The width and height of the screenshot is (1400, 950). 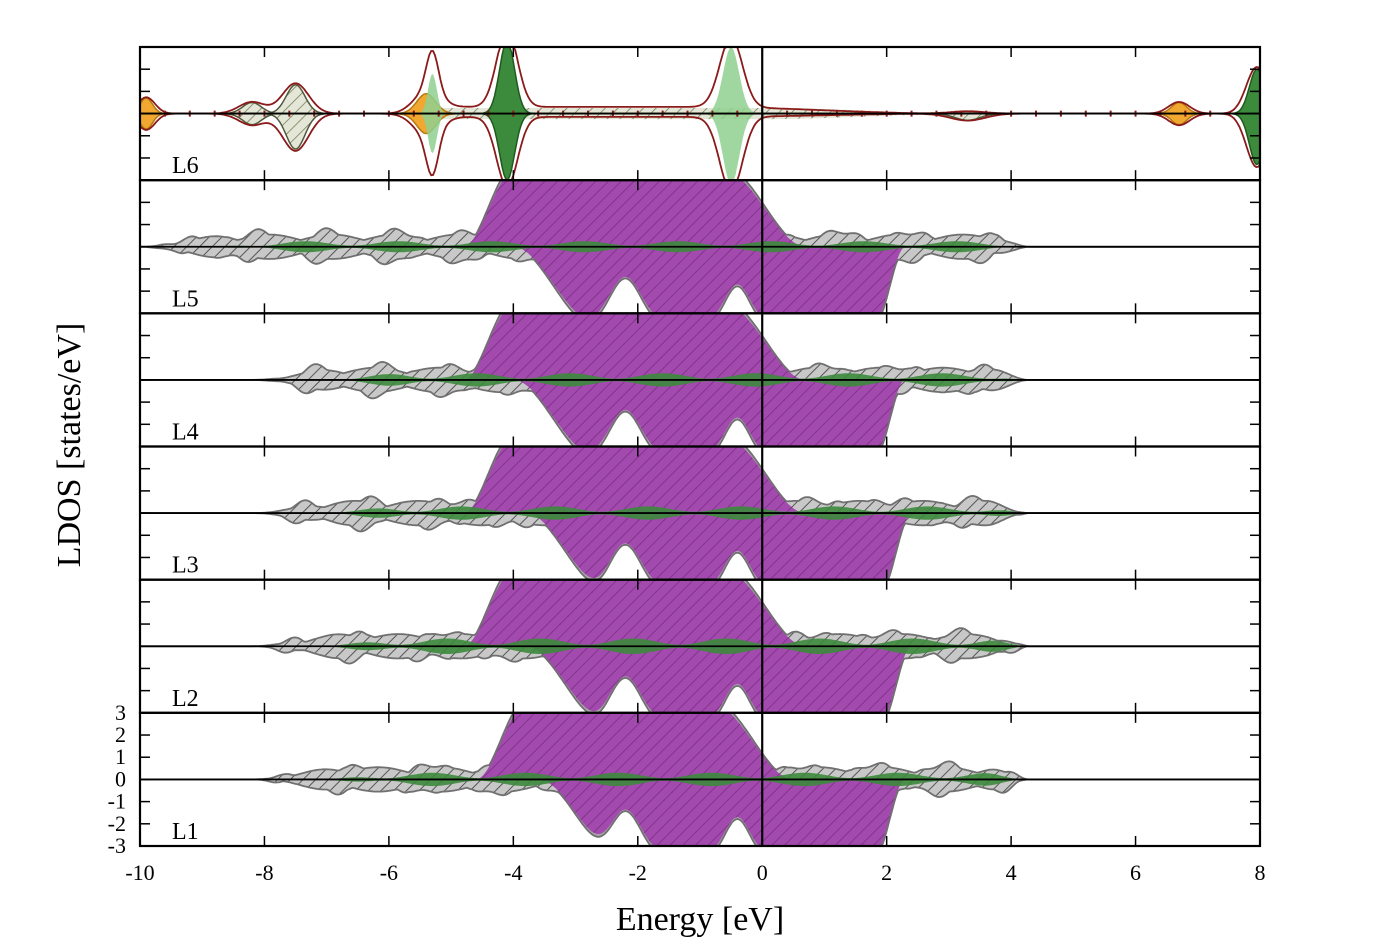 What do you see at coordinates (886, 872) in the screenshot?
I see `x-tick-label: 2` at bounding box center [886, 872].